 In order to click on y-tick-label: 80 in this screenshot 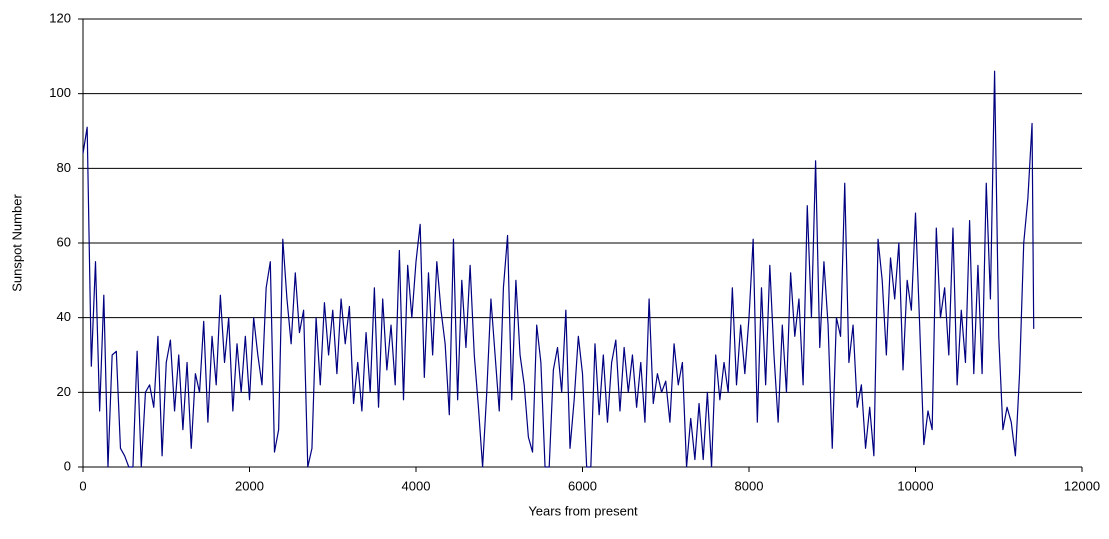, I will do `click(64, 167)`.